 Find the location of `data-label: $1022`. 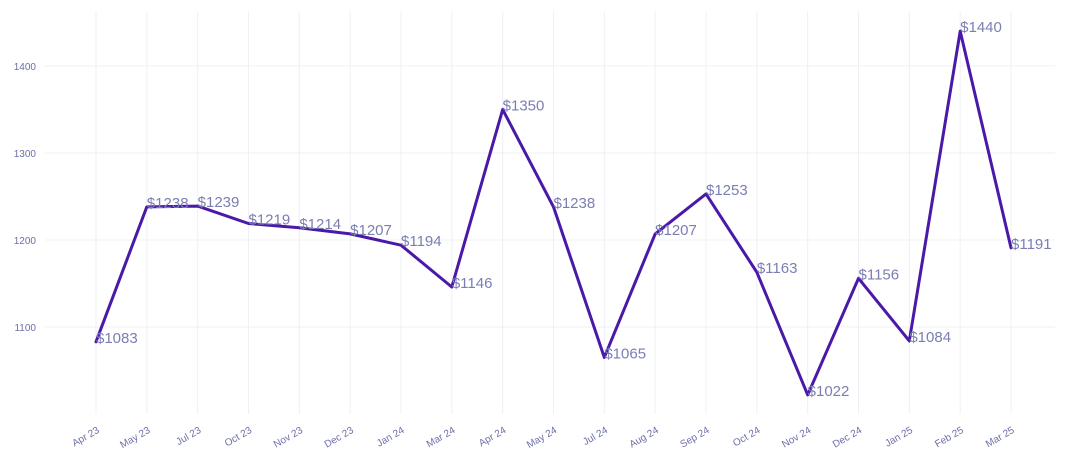

data-label: $1022 is located at coordinates (829, 391).